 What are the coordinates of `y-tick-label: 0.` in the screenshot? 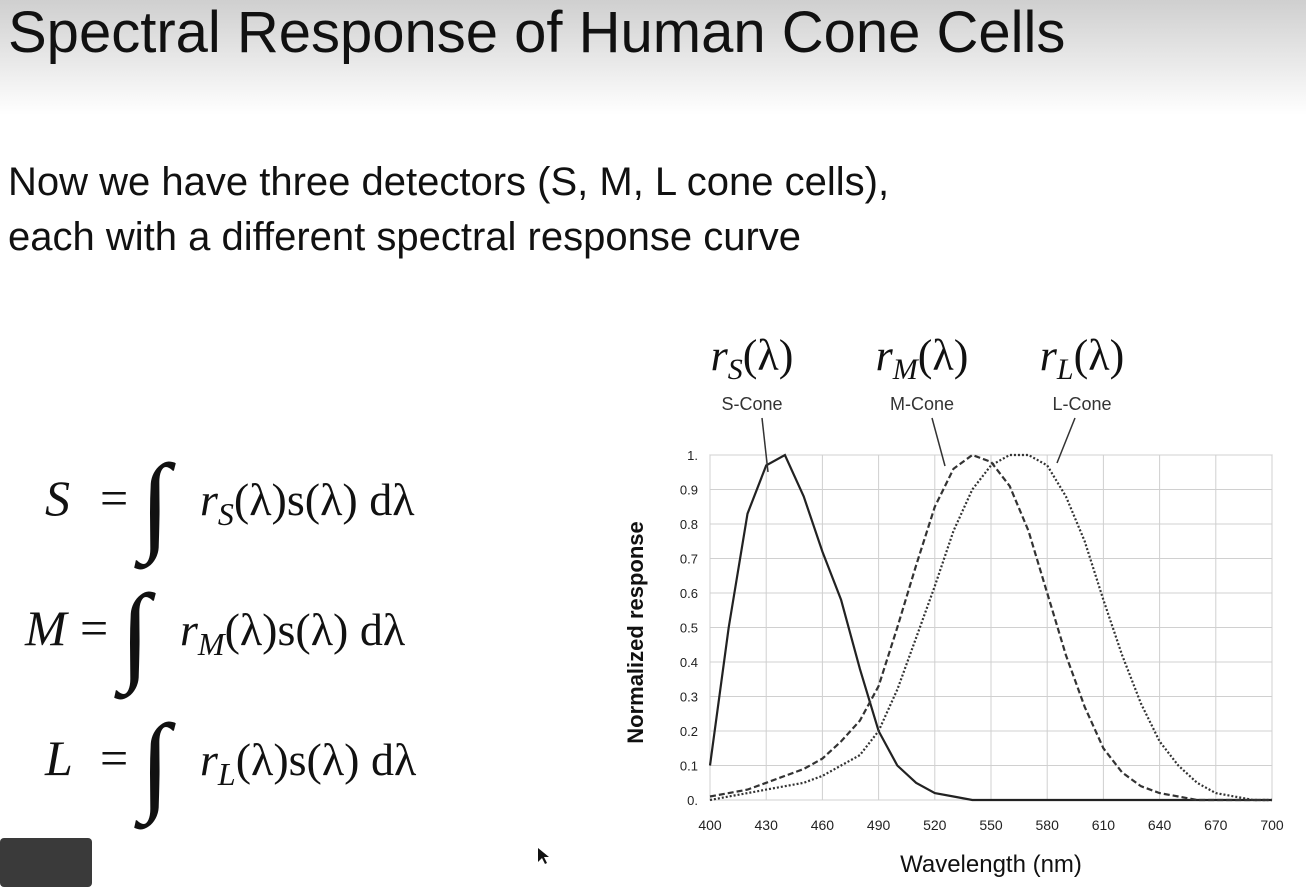 It's located at (692, 800).